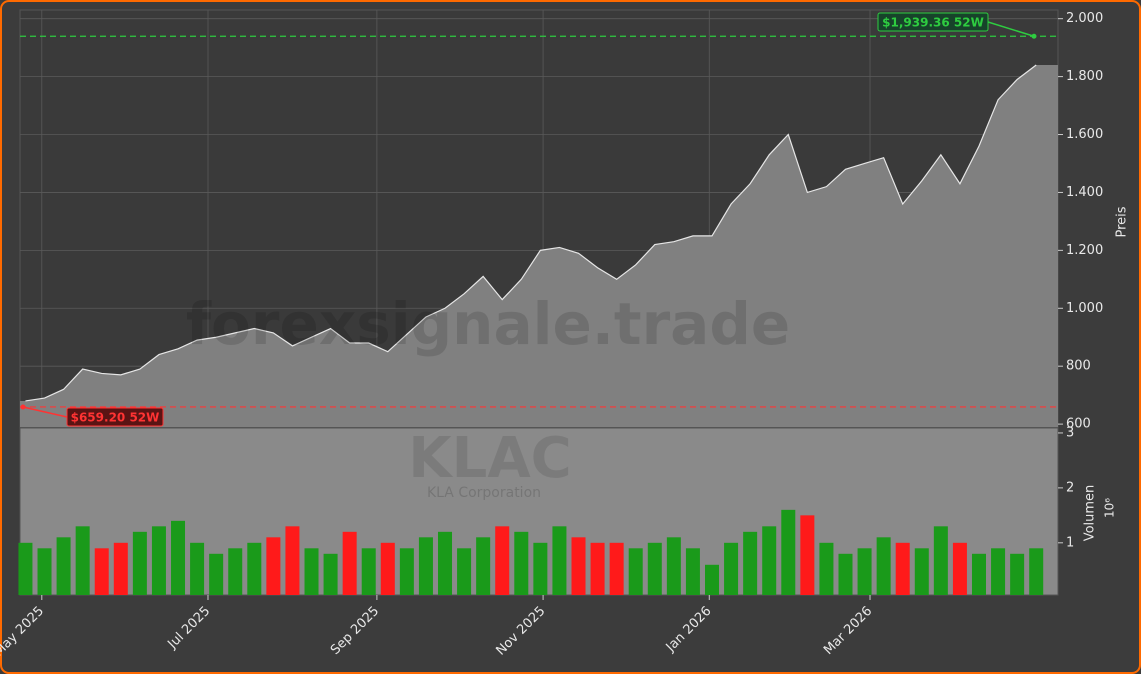  Describe the element at coordinates (1070, 487) in the screenshot. I see `volume-tick-label: 2` at that location.